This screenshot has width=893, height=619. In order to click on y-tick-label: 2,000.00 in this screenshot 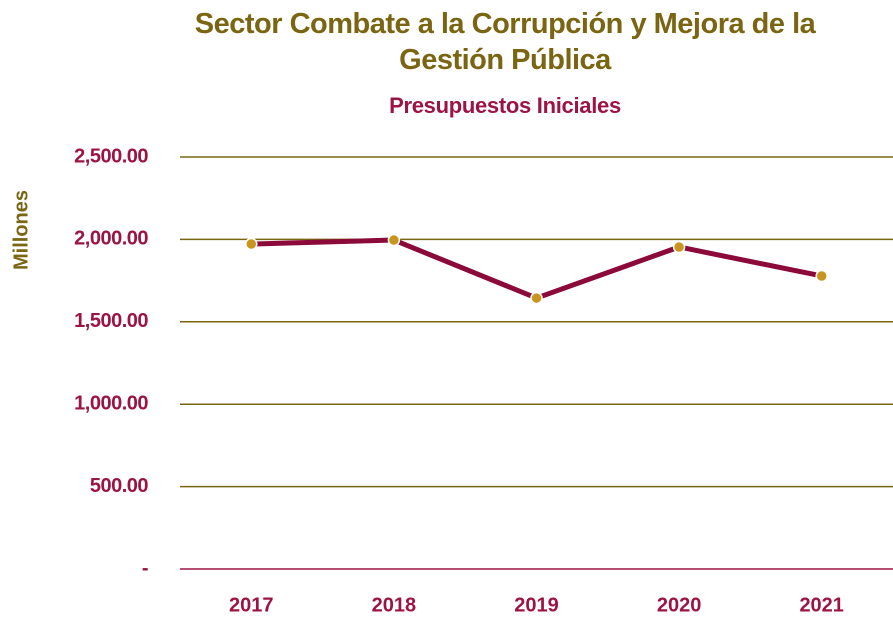, I will do `click(111, 239)`.